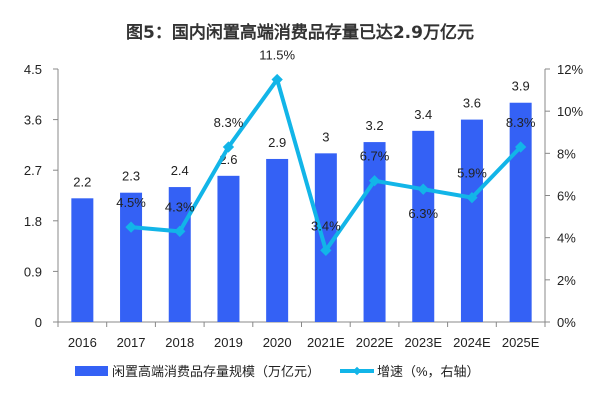 This screenshot has width=600, height=400. Describe the element at coordinates (33, 120) in the screenshot. I see `left-tick-label: 3.6` at that location.